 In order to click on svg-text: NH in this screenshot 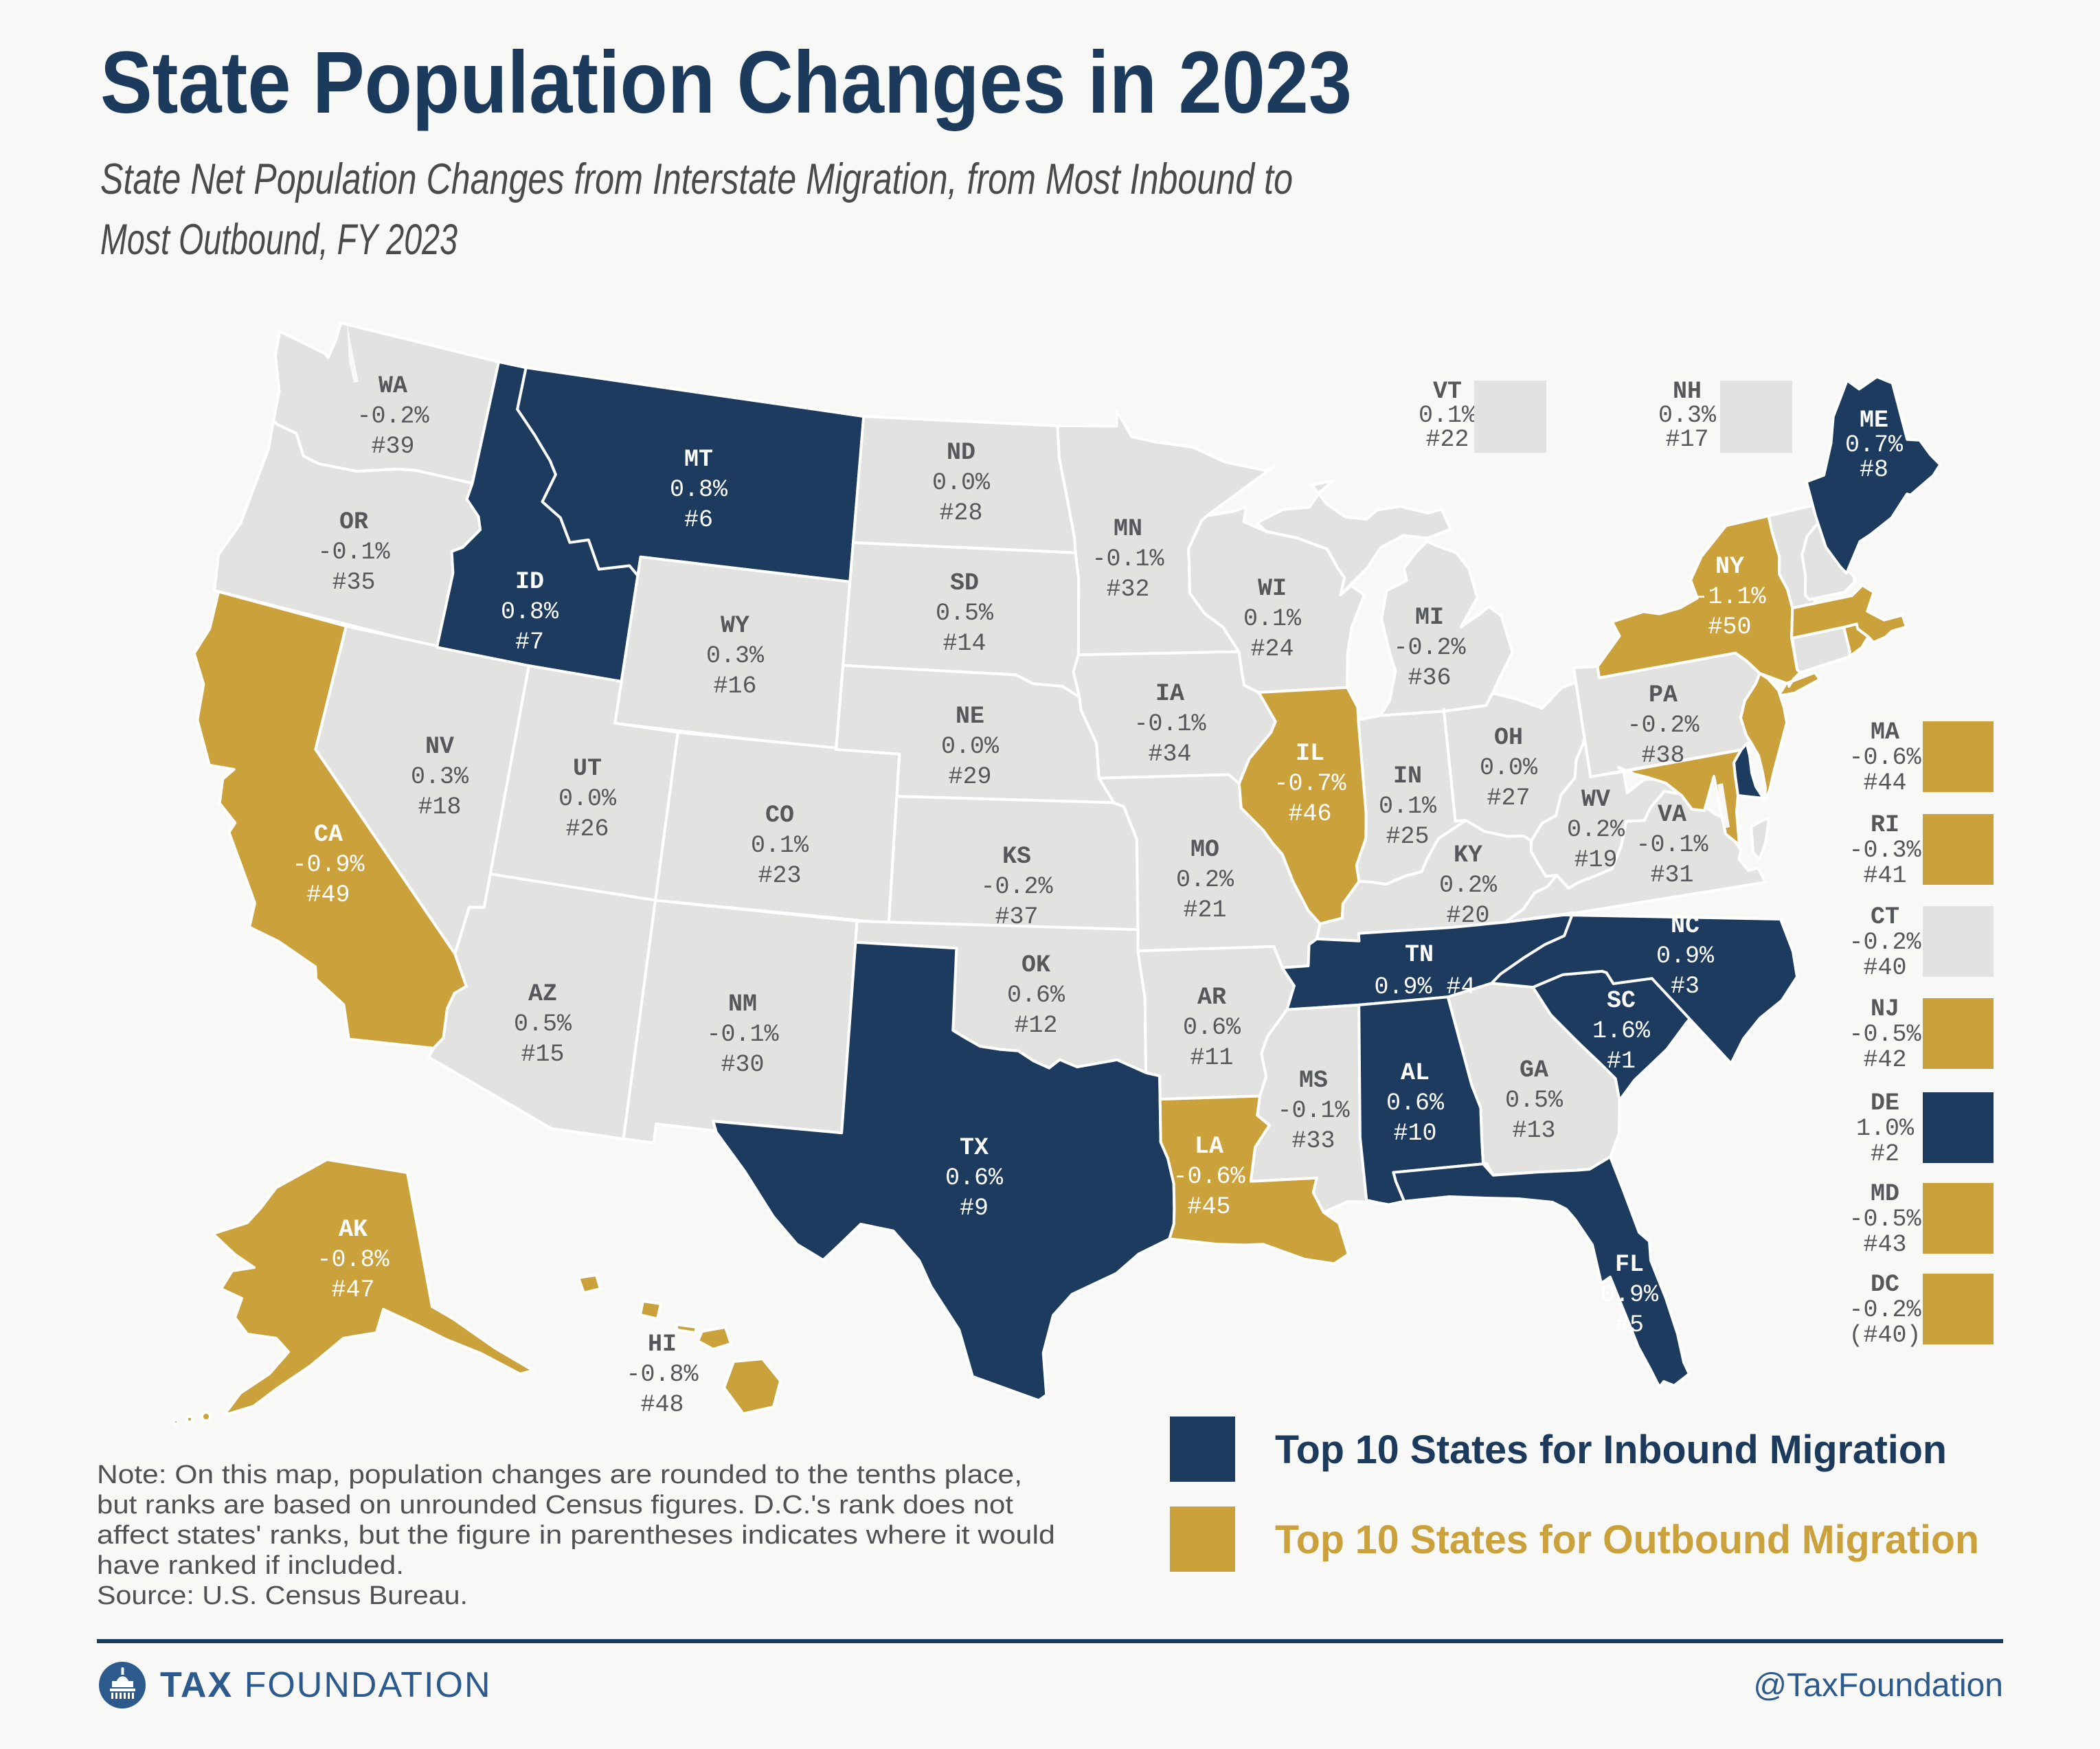, I will do `click(1688, 392)`.